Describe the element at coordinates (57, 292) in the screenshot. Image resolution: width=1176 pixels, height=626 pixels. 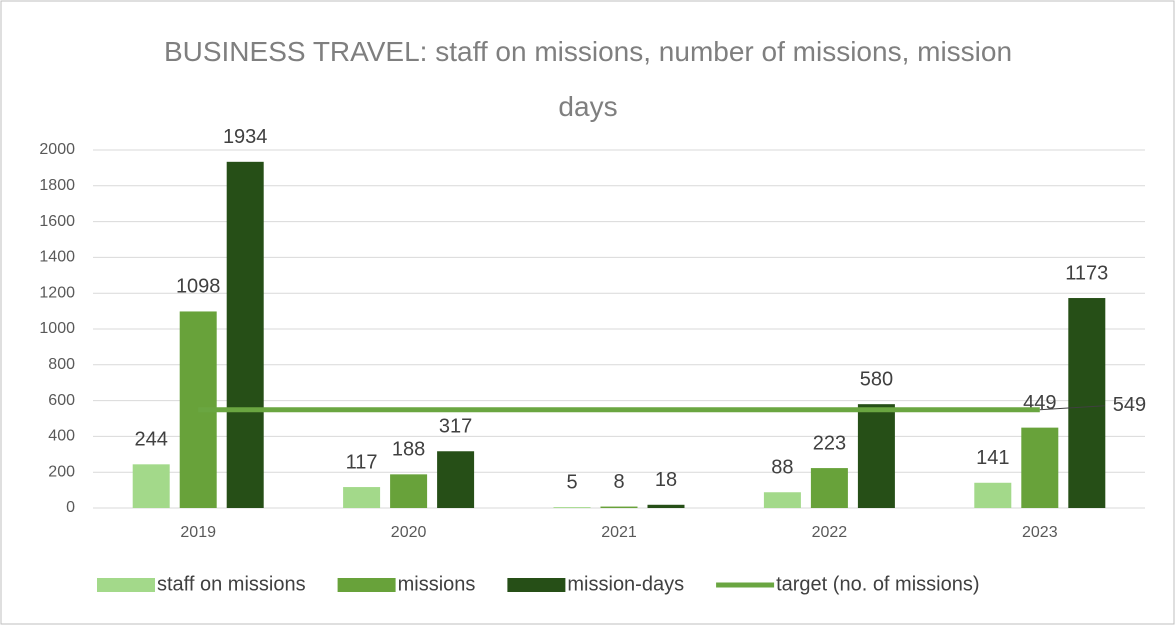
I see `y-tick-label: 1200` at that location.